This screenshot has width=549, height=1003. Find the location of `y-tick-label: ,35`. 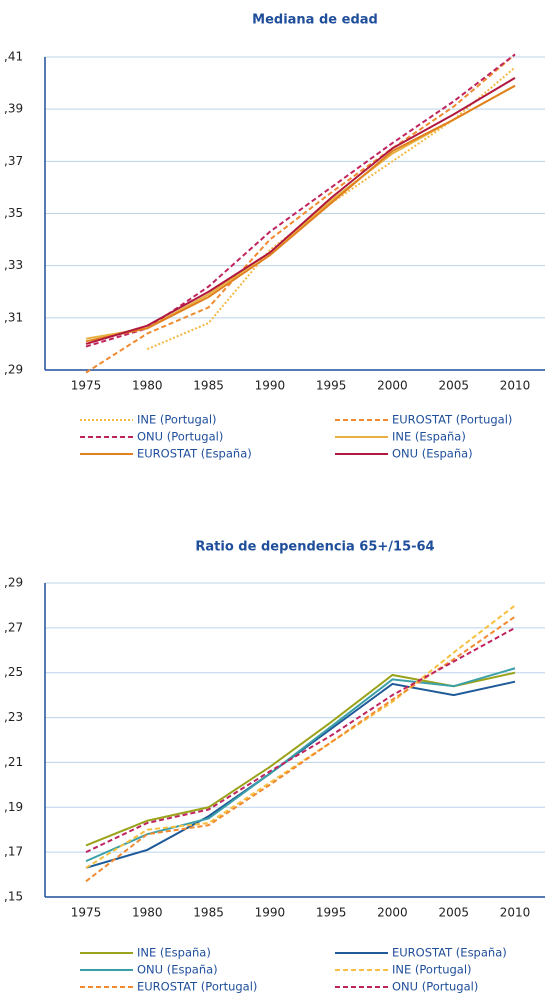

y-tick-label: ,35 is located at coordinates (13, 213).